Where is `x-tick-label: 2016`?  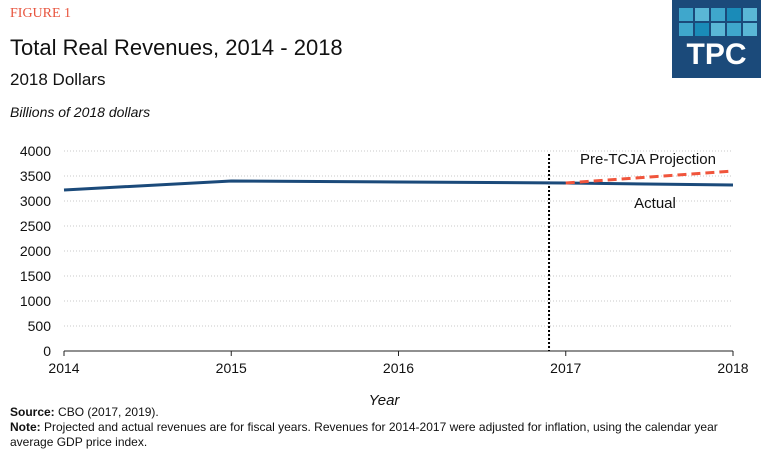
x-tick-label: 2016 is located at coordinates (398, 368).